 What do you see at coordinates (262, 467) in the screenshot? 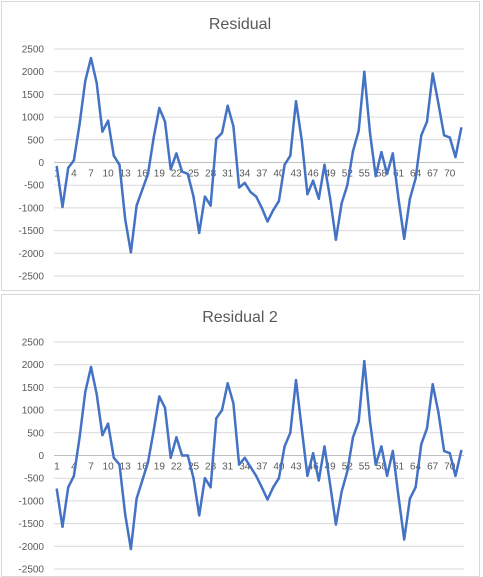
I see `x-tick-label: 37` at bounding box center [262, 467].